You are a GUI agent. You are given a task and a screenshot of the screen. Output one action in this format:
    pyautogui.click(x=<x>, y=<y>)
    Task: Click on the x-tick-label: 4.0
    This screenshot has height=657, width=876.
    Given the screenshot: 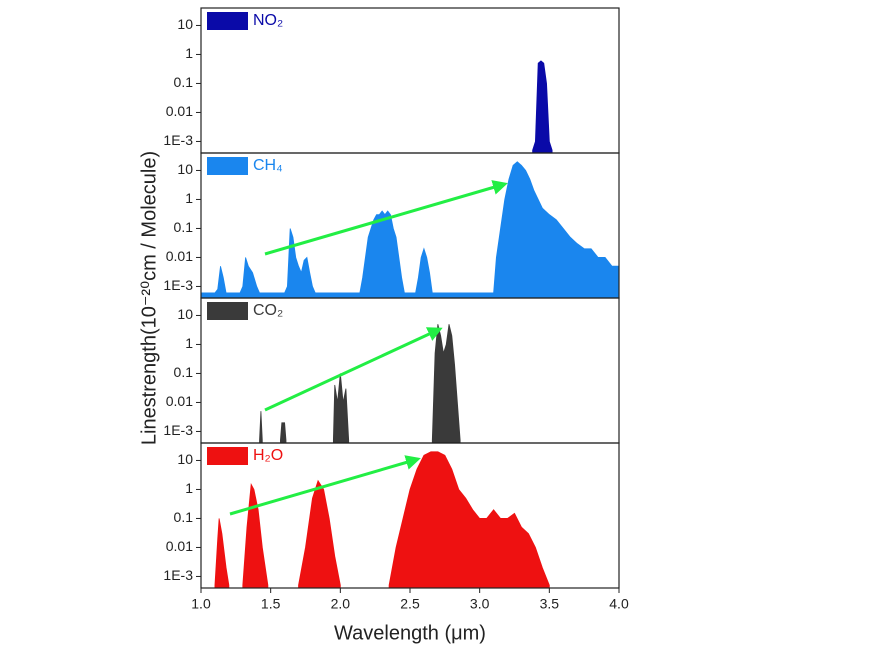 What is the action you would take?
    pyautogui.click(x=619, y=604)
    